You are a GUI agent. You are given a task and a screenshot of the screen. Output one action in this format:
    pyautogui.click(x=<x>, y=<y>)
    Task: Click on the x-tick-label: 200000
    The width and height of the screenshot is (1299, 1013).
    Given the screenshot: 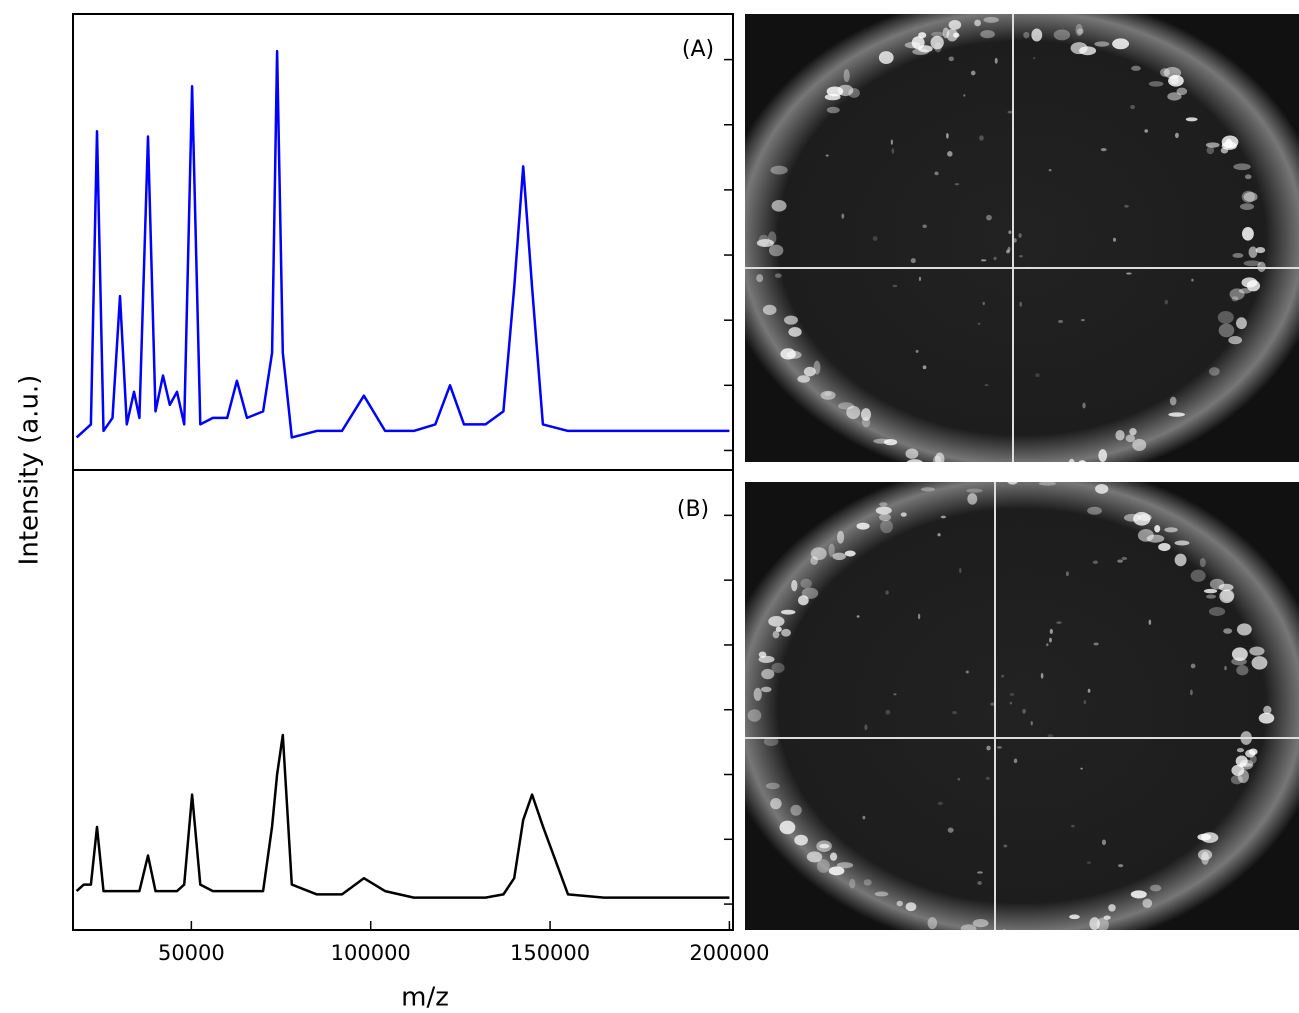 What is the action you would take?
    pyautogui.click(x=729, y=953)
    